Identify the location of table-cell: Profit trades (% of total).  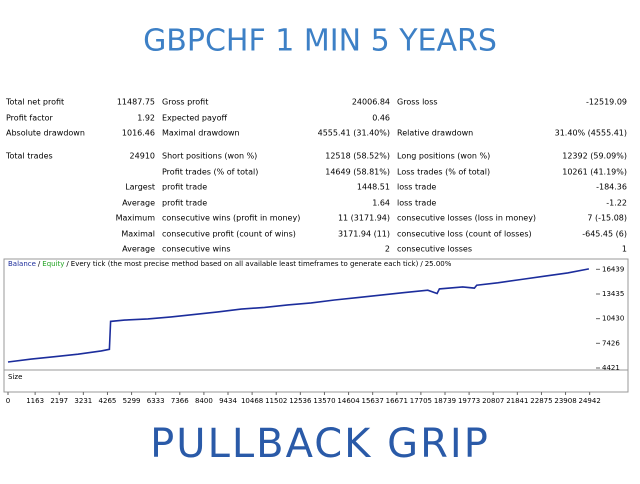
(210, 172).